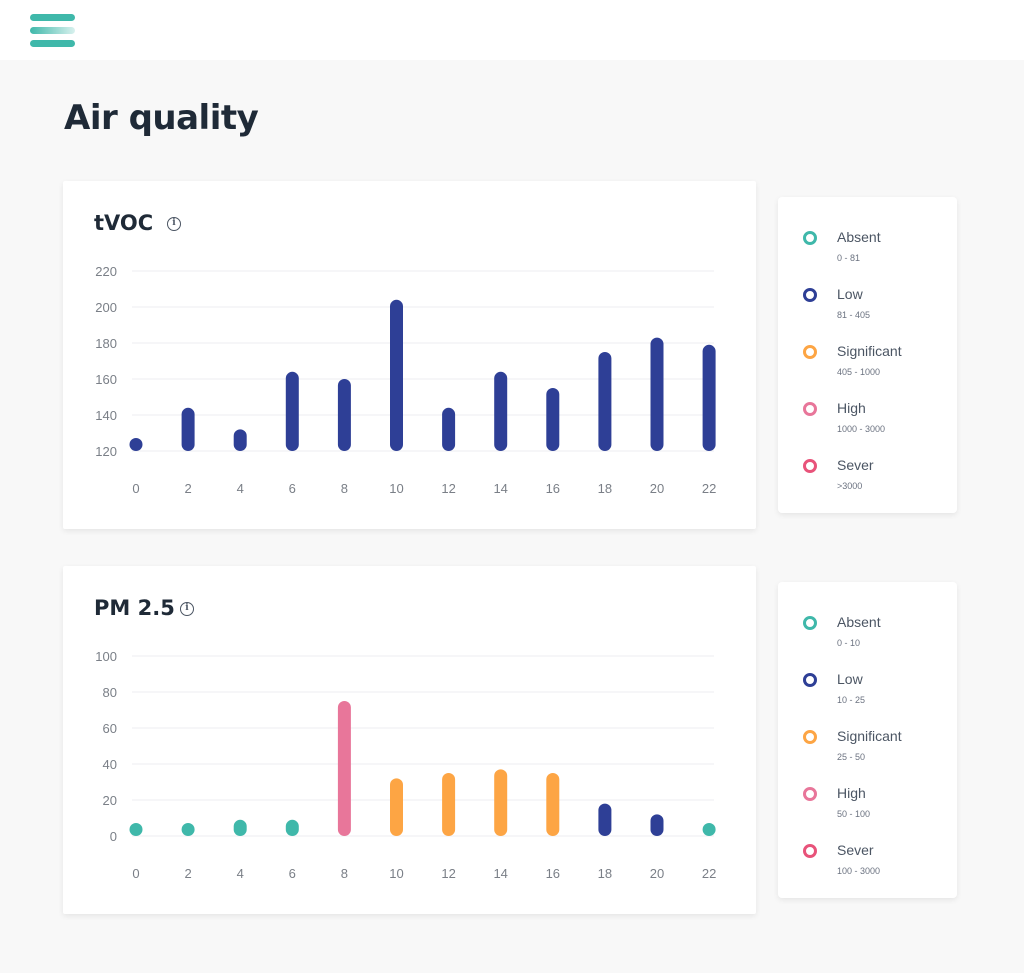 This screenshot has height=973, width=1024. Describe the element at coordinates (106, 271) in the screenshot. I see `y-tick-label: 220` at that location.